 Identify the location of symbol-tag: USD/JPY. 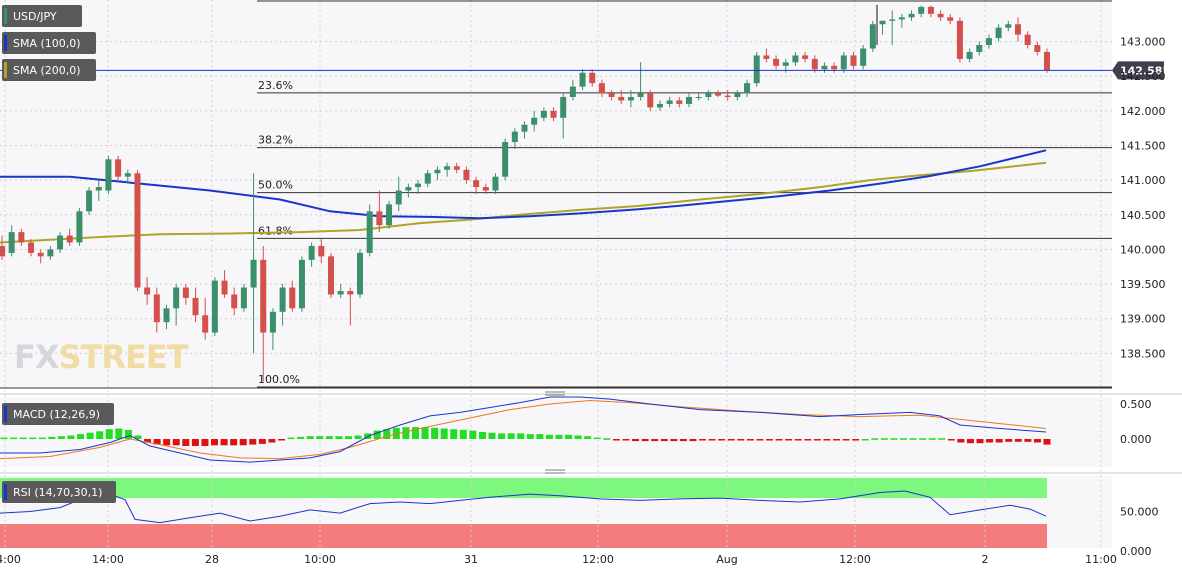
(42, 16).